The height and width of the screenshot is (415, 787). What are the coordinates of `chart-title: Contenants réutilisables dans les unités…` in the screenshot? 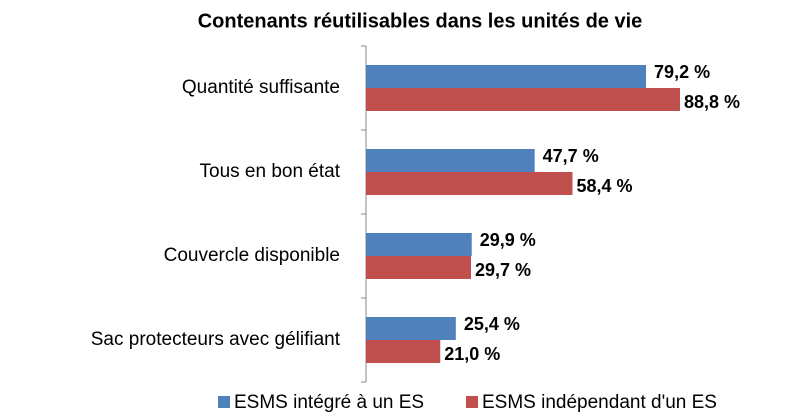 It's located at (420, 21).